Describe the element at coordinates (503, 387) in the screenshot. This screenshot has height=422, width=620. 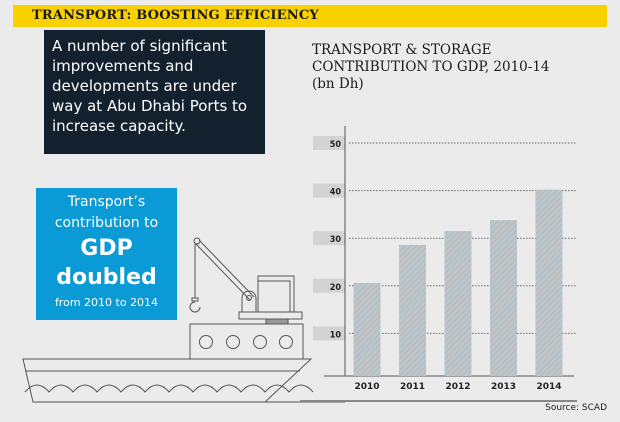
I see `x-tick-label: 2013` at that location.